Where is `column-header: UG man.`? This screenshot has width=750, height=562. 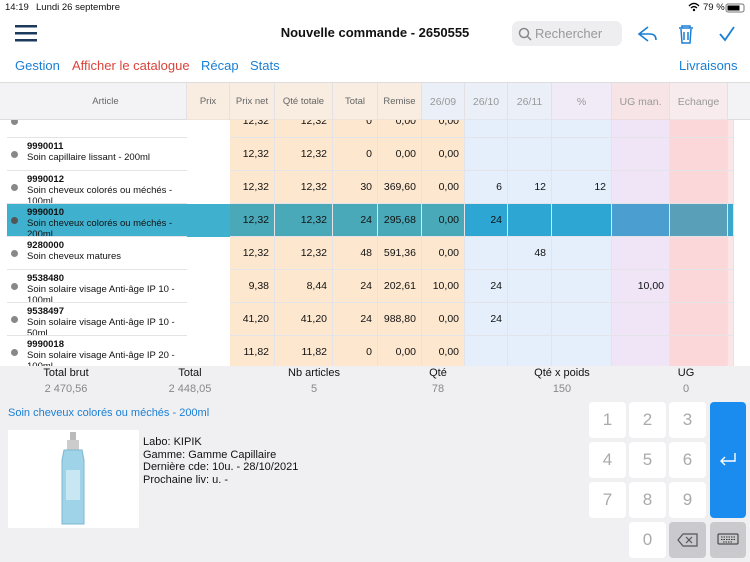 column-header: UG man. is located at coordinates (641, 101).